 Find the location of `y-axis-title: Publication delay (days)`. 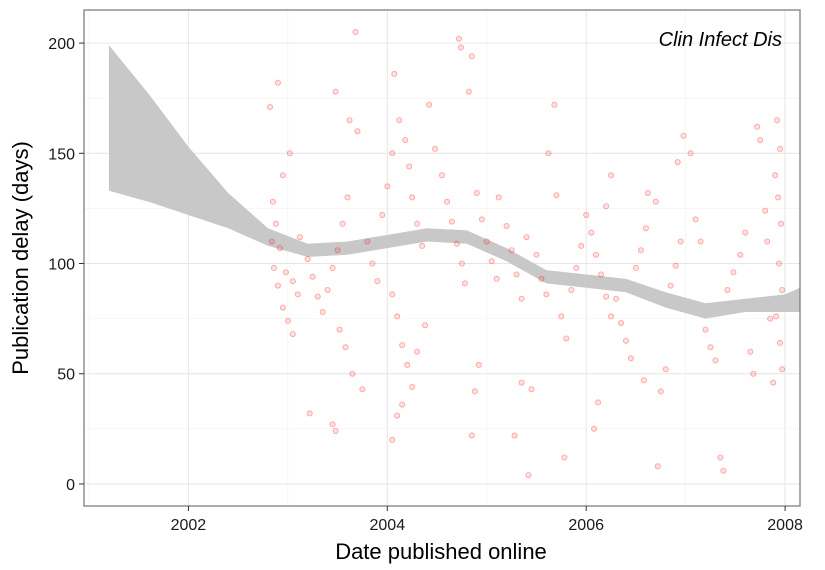

y-axis-title: Publication delay (days) is located at coordinates (20, 258).